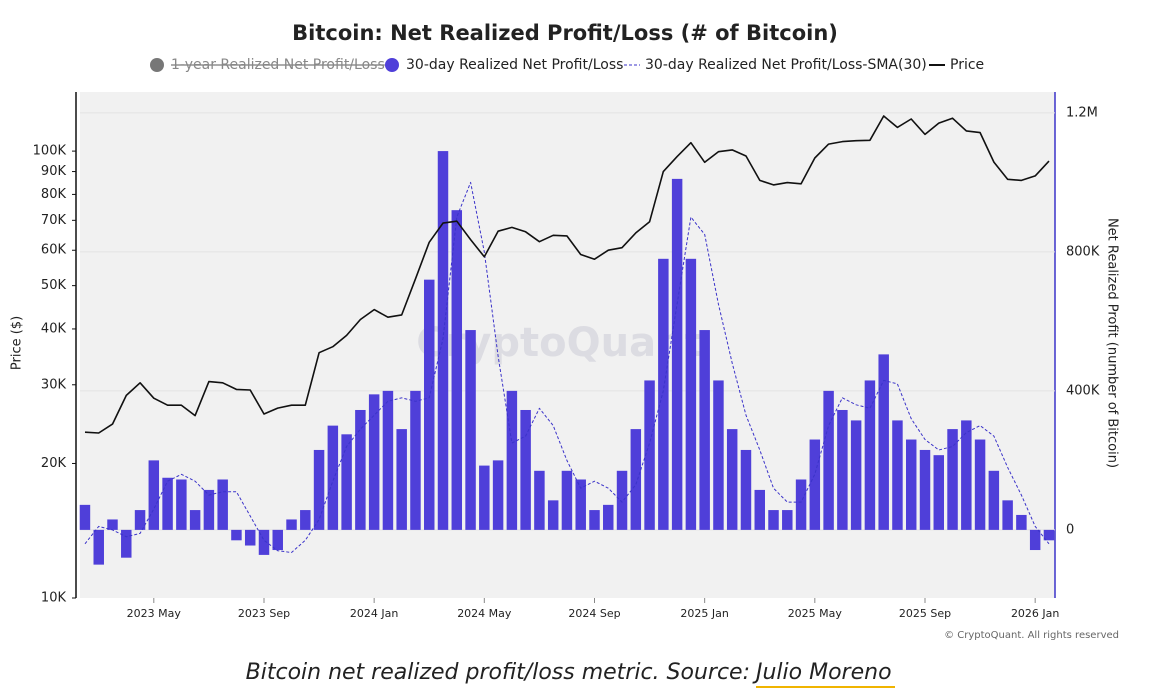 This screenshot has width=1154, height=692. What do you see at coordinates (1070, 529) in the screenshot?
I see `y2-tick-label: 0` at bounding box center [1070, 529].